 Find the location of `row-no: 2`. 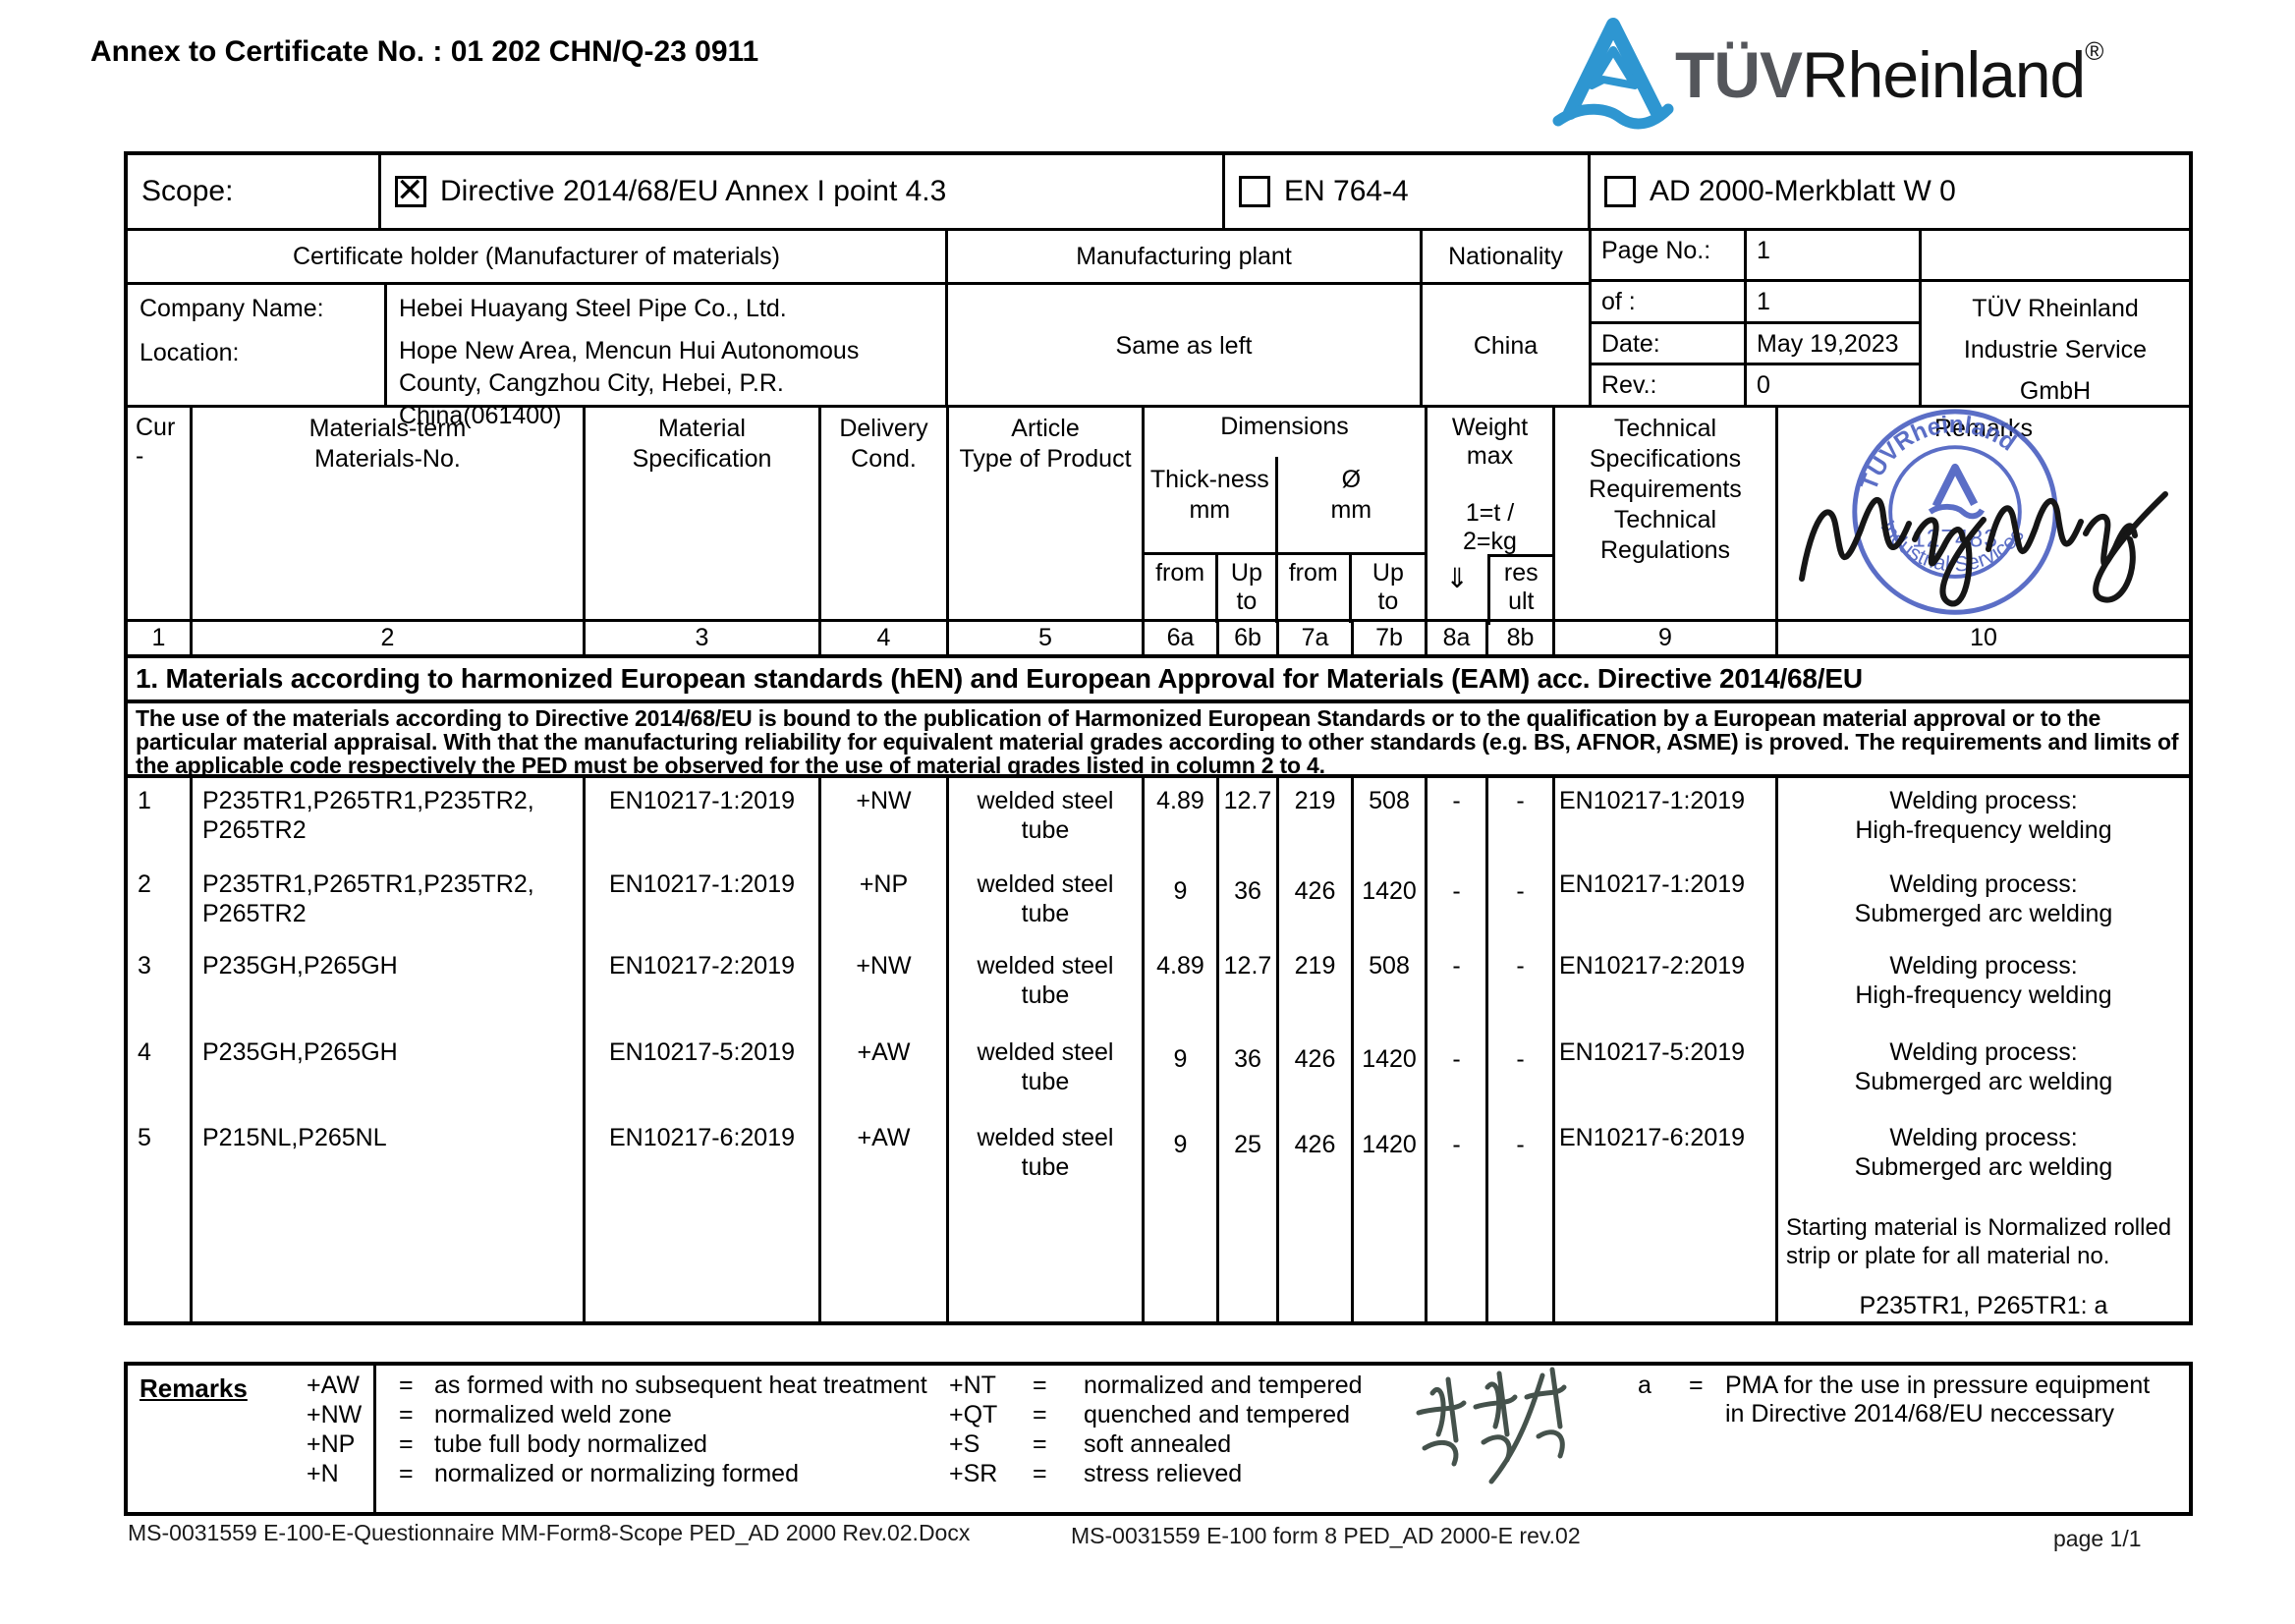

row-no: 2 is located at coordinates (145, 884).